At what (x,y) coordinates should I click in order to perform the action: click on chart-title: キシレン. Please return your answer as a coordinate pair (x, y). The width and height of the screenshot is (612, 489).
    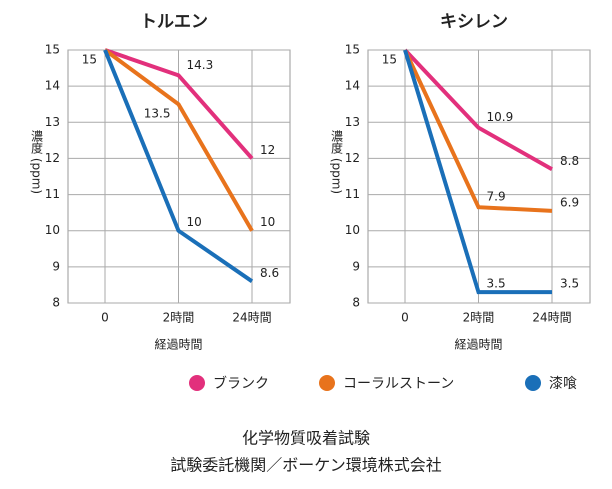
    Looking at the image, I should click on (474, 22).